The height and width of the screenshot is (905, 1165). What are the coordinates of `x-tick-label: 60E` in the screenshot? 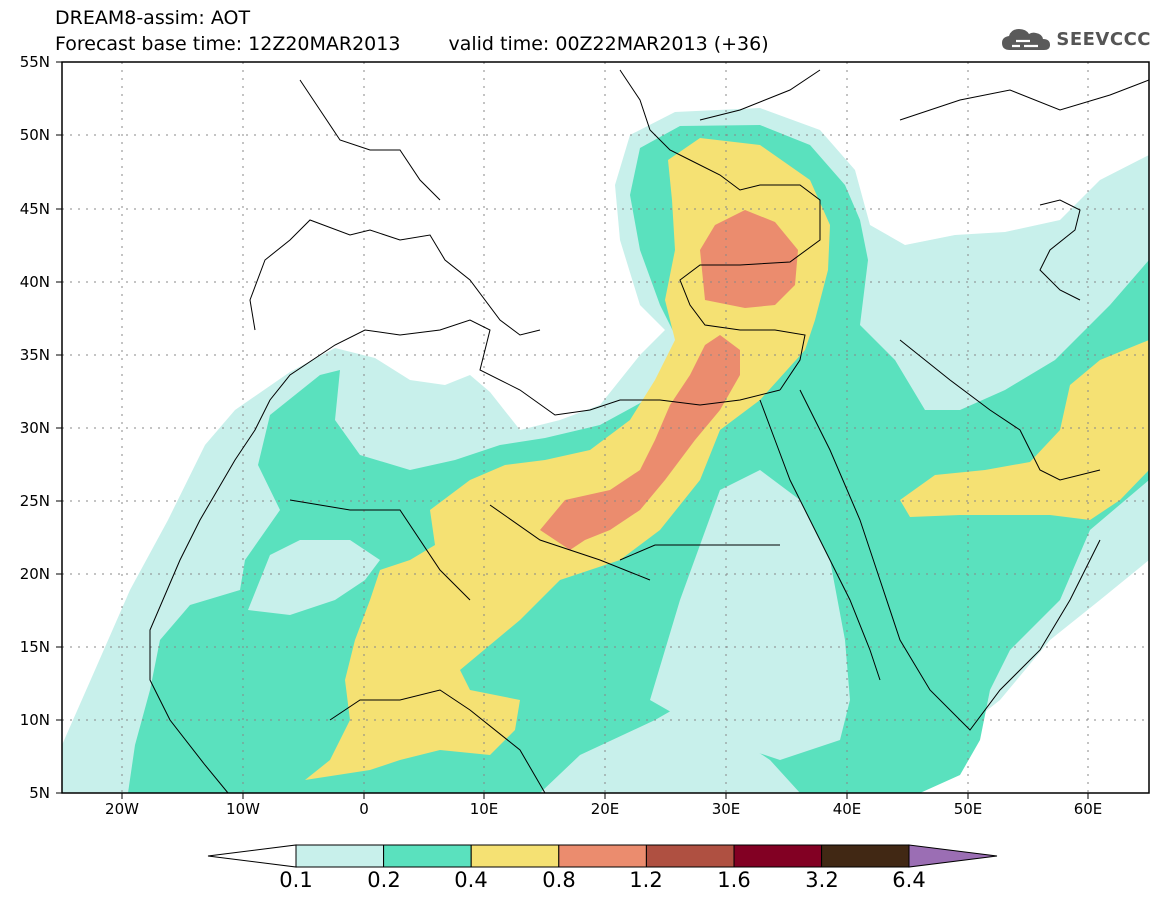 It's located at (1088, 809).